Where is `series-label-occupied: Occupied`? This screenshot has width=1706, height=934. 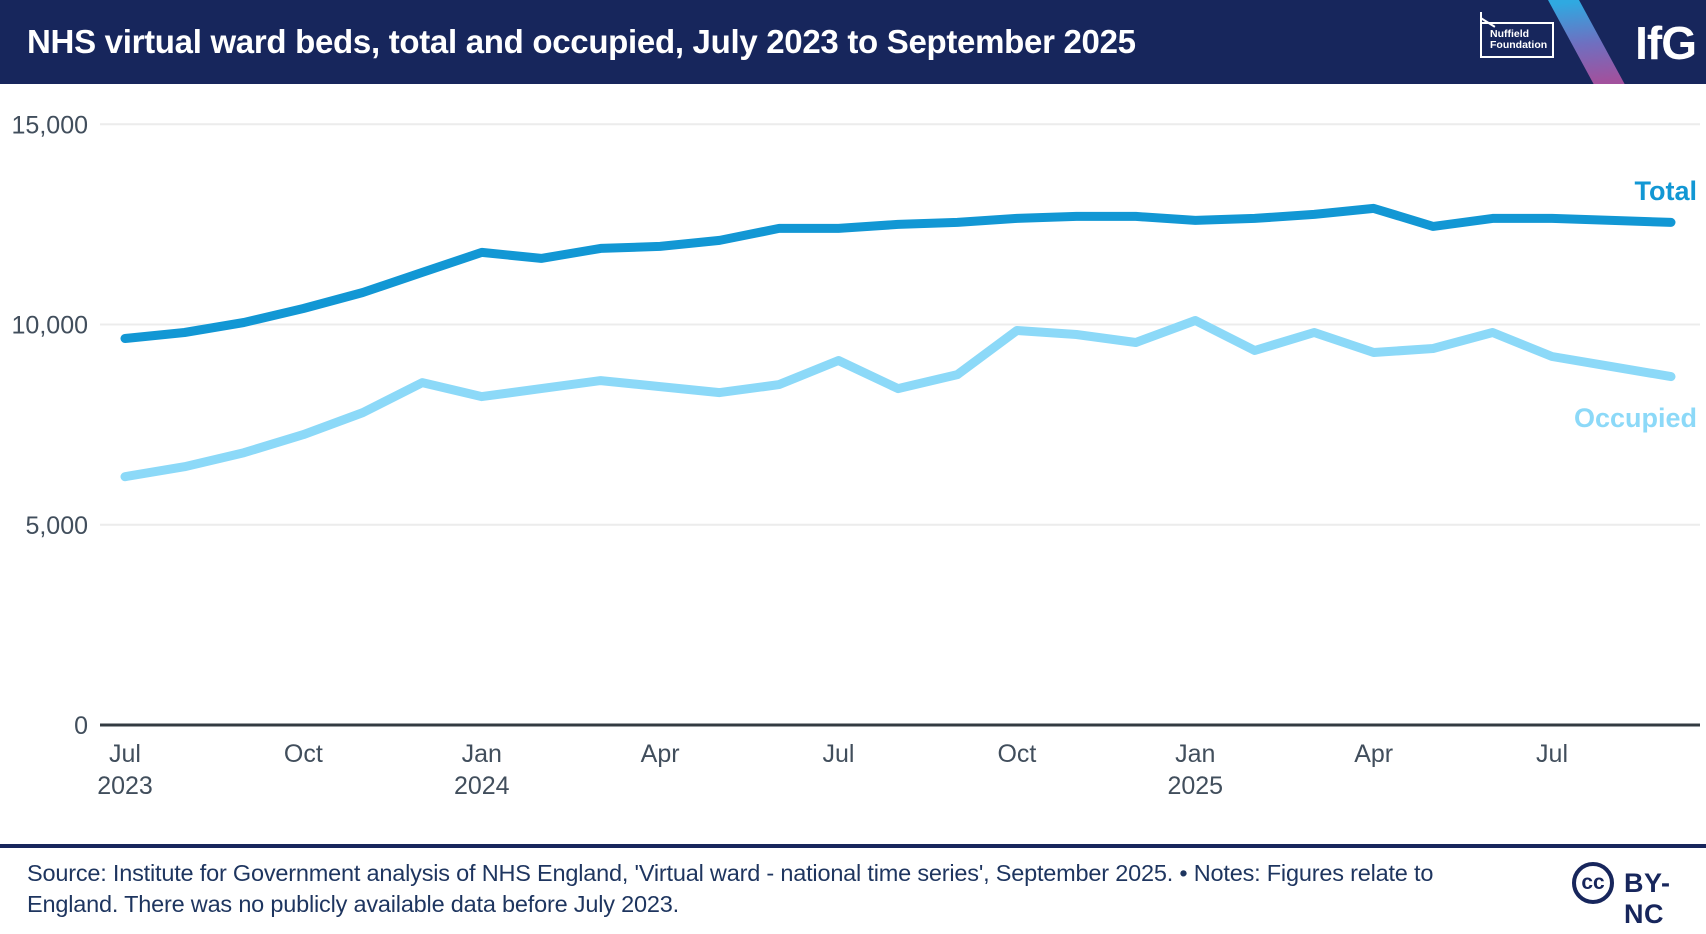
series-label-occupied: Occupied is located at coordinates (1635, 418).